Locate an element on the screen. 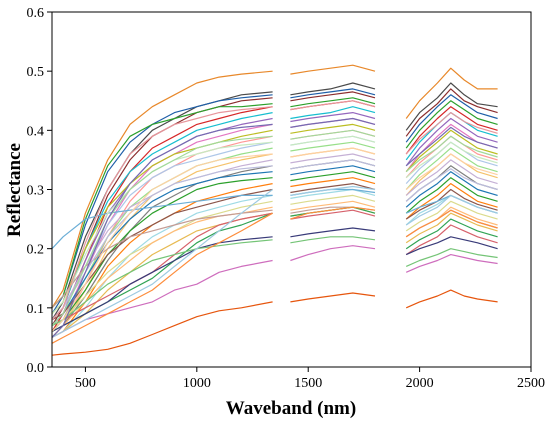 The image size is (550, 426). x-tick-label: 2000 is located at coordinates (420, 383).